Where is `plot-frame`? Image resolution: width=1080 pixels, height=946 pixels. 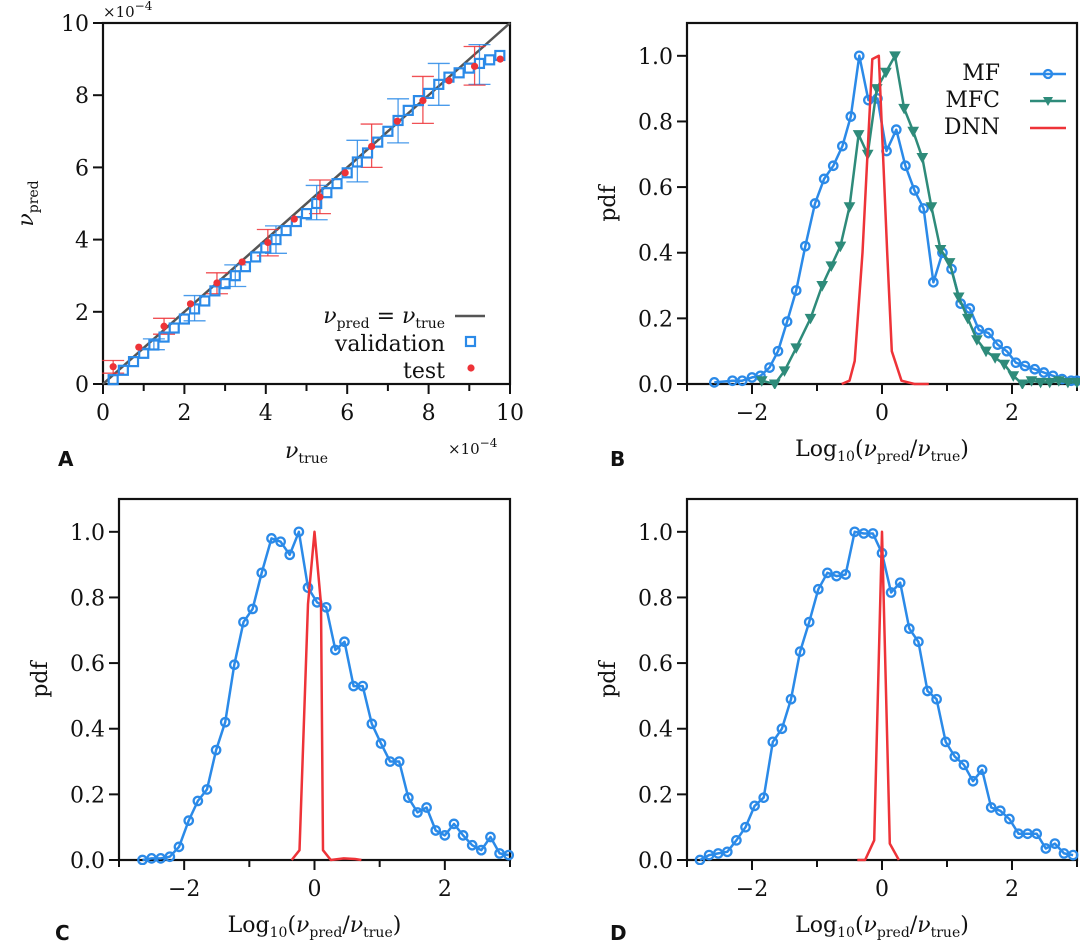 plot-frame is located at coordinates (314, 679).